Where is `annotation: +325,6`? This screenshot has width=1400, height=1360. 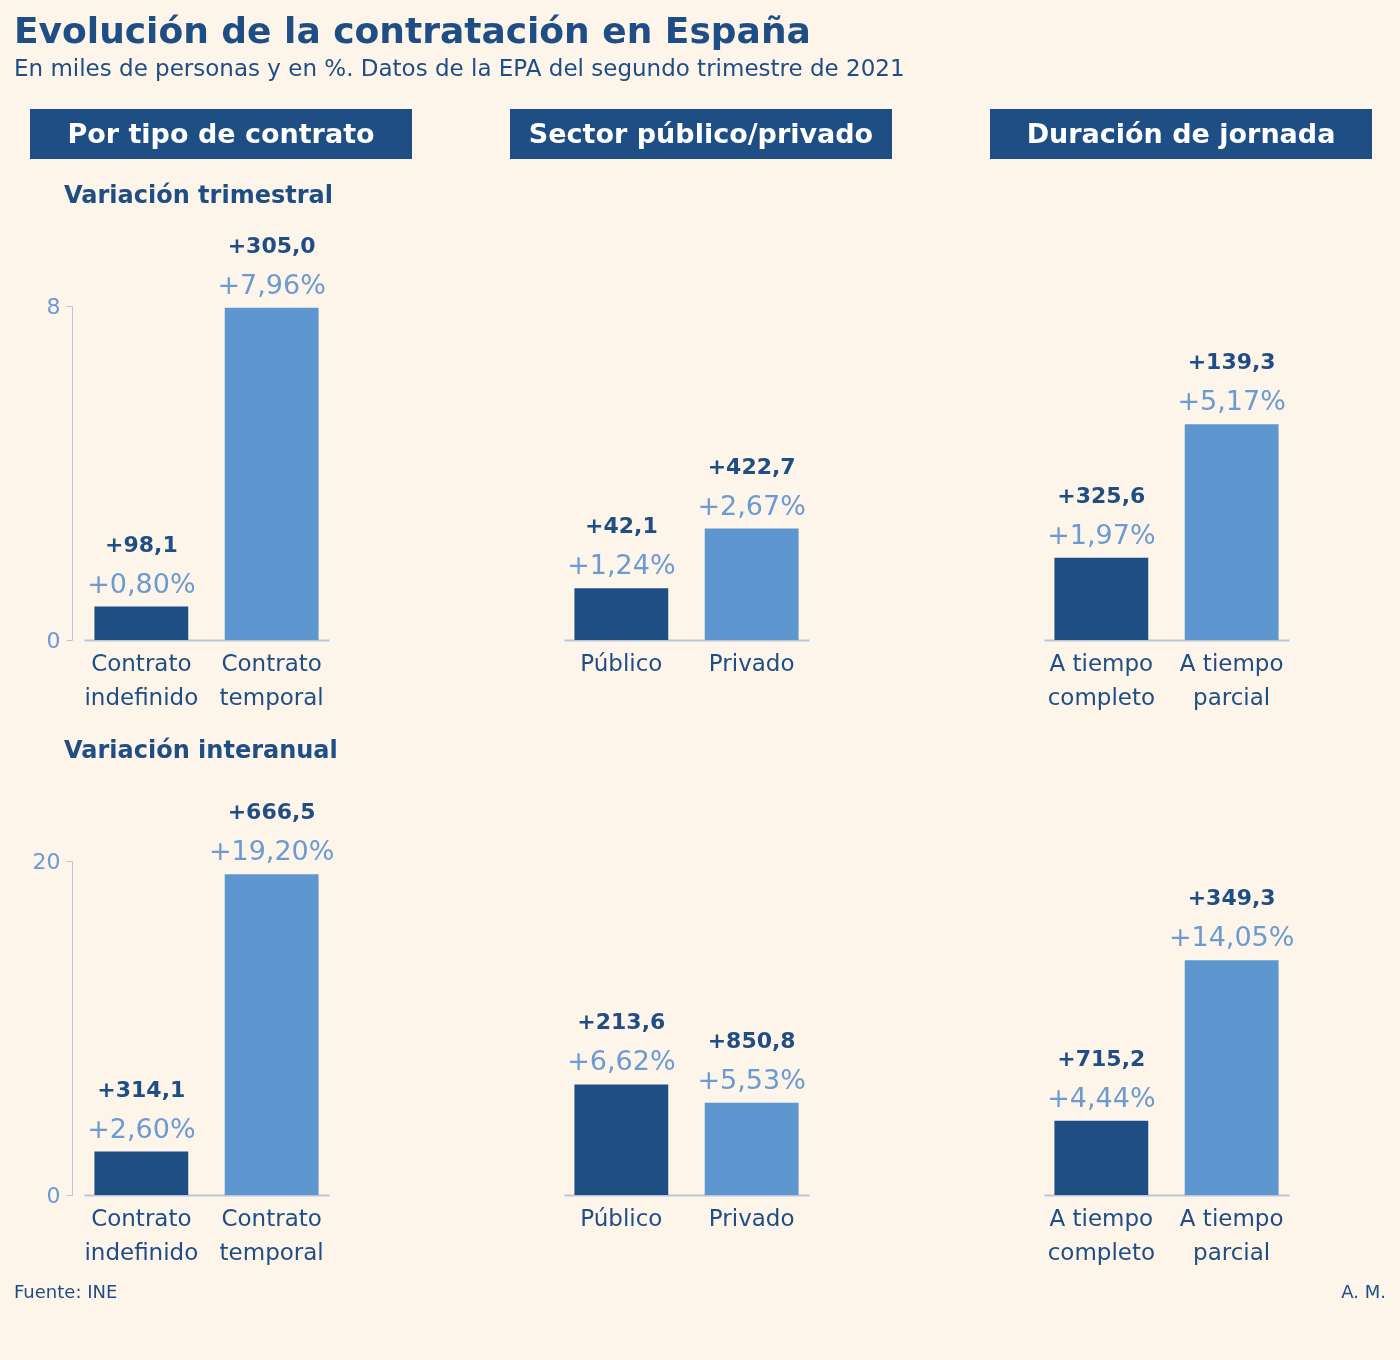 annotation: +325,6 is located at coordinates (1101, 495).